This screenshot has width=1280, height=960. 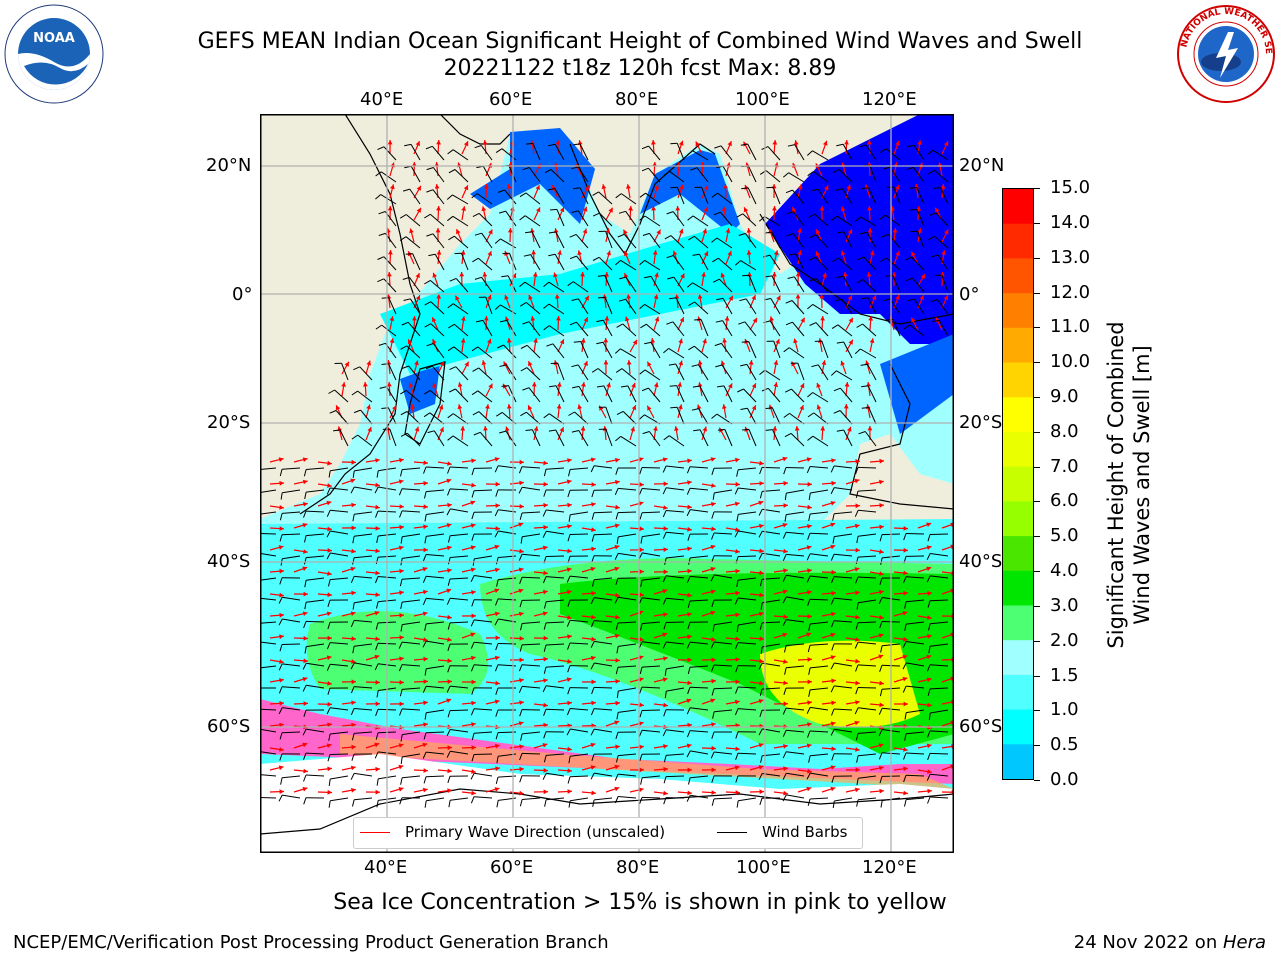 I want to click on lat-tick-left-20s: 20°S, so click(x=229, y=422).